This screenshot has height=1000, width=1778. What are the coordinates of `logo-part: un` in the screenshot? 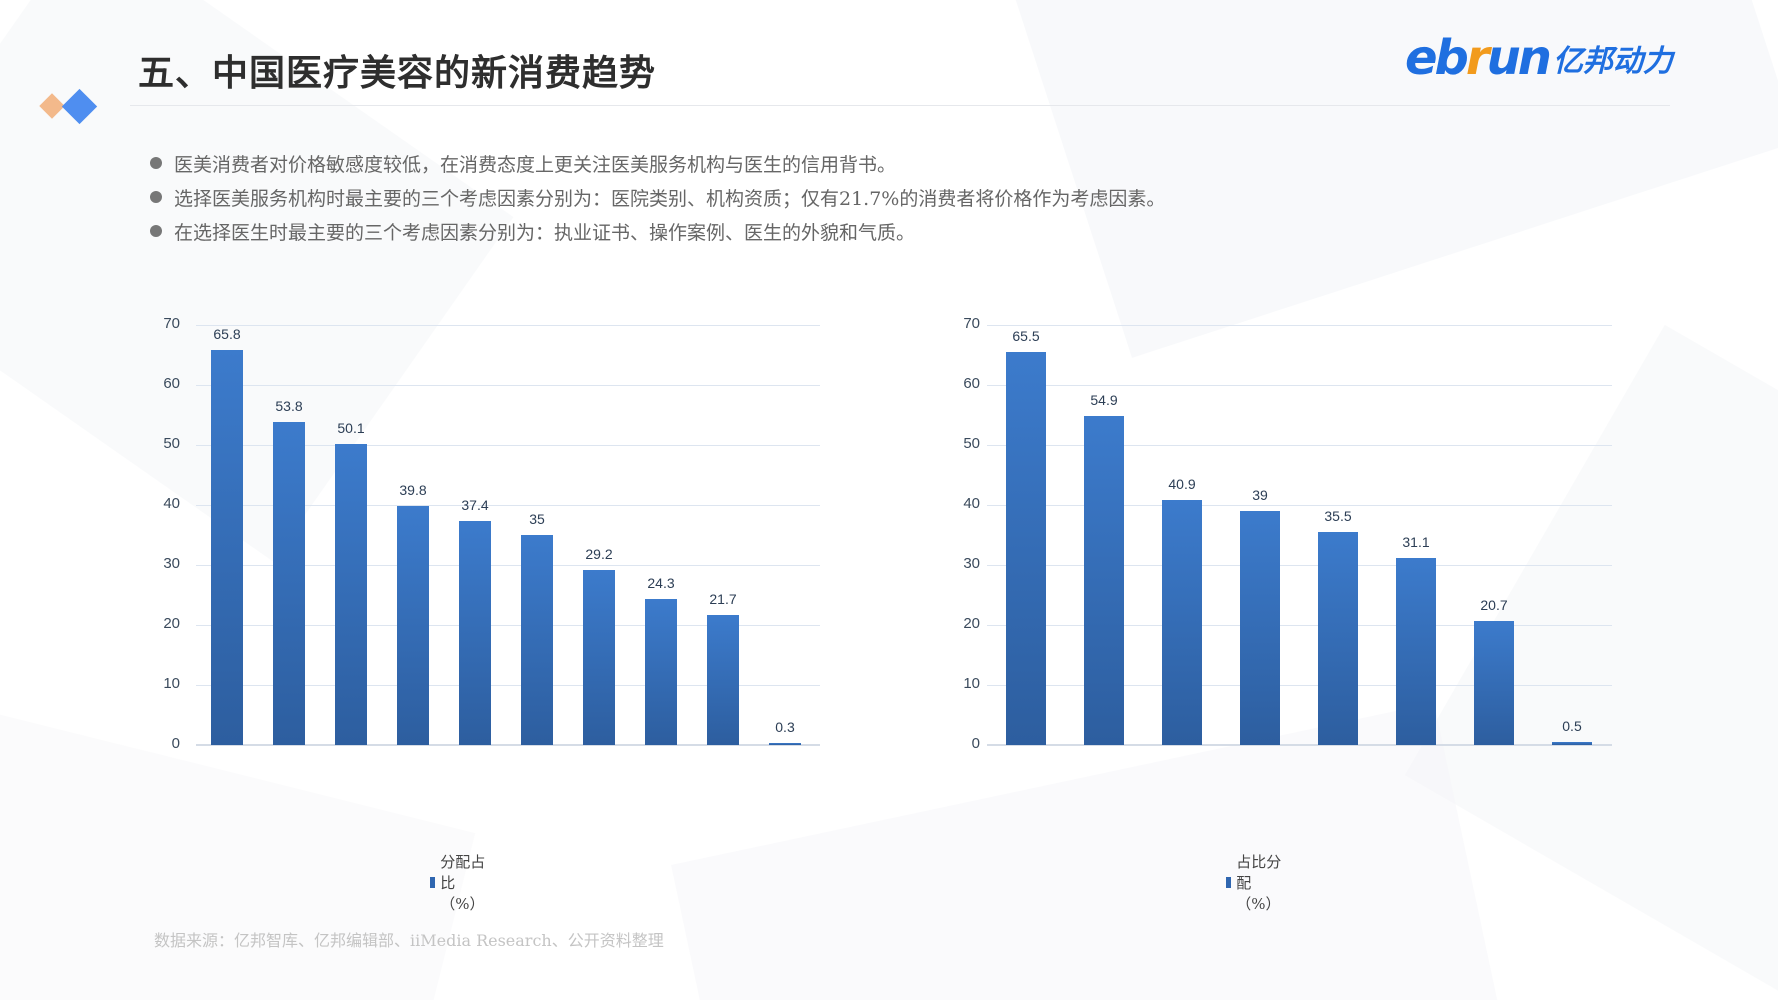 It's located at (1519, 58).